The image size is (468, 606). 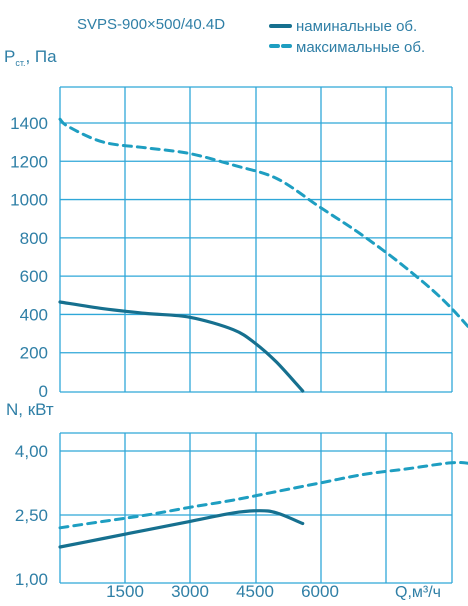 I want to click on x-tick-label: 3000, so click(x=190, y=591).